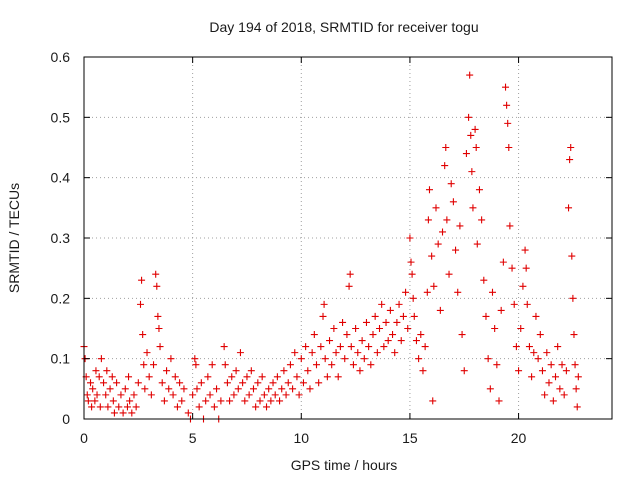 This screenshot has height=480, width=640. I want to click on x-tick-label: 10, so click(301, 438).